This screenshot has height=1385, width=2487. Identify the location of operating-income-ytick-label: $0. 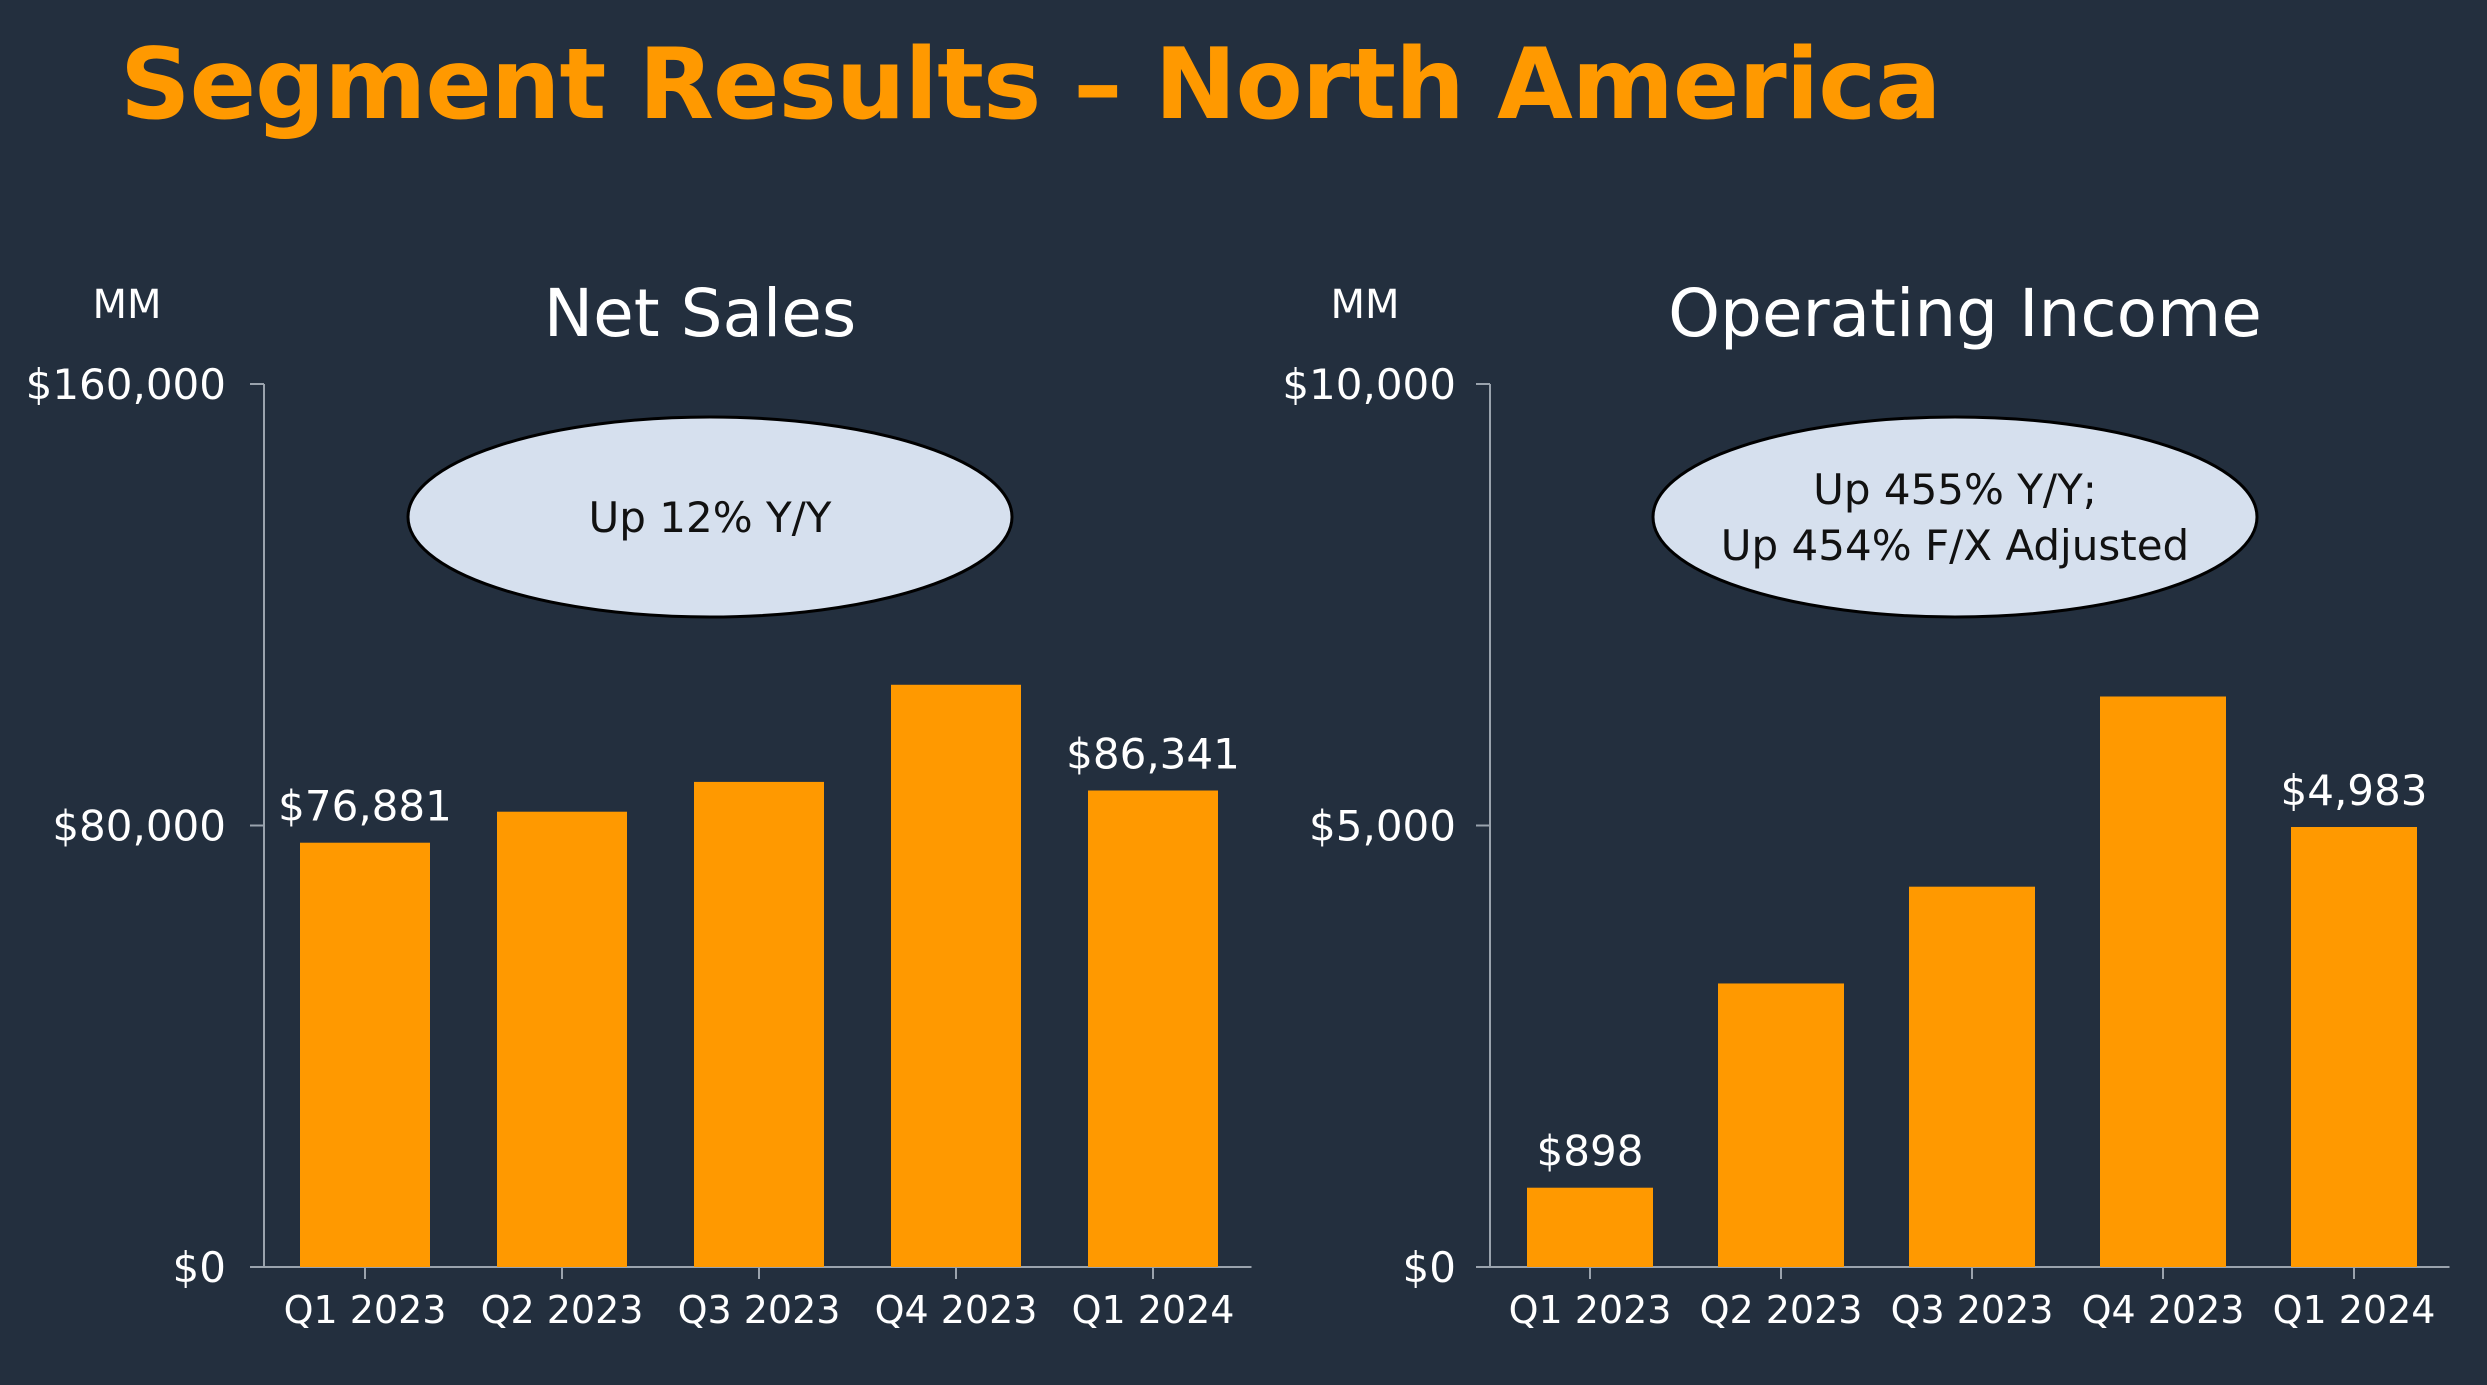
(1429, 1267).